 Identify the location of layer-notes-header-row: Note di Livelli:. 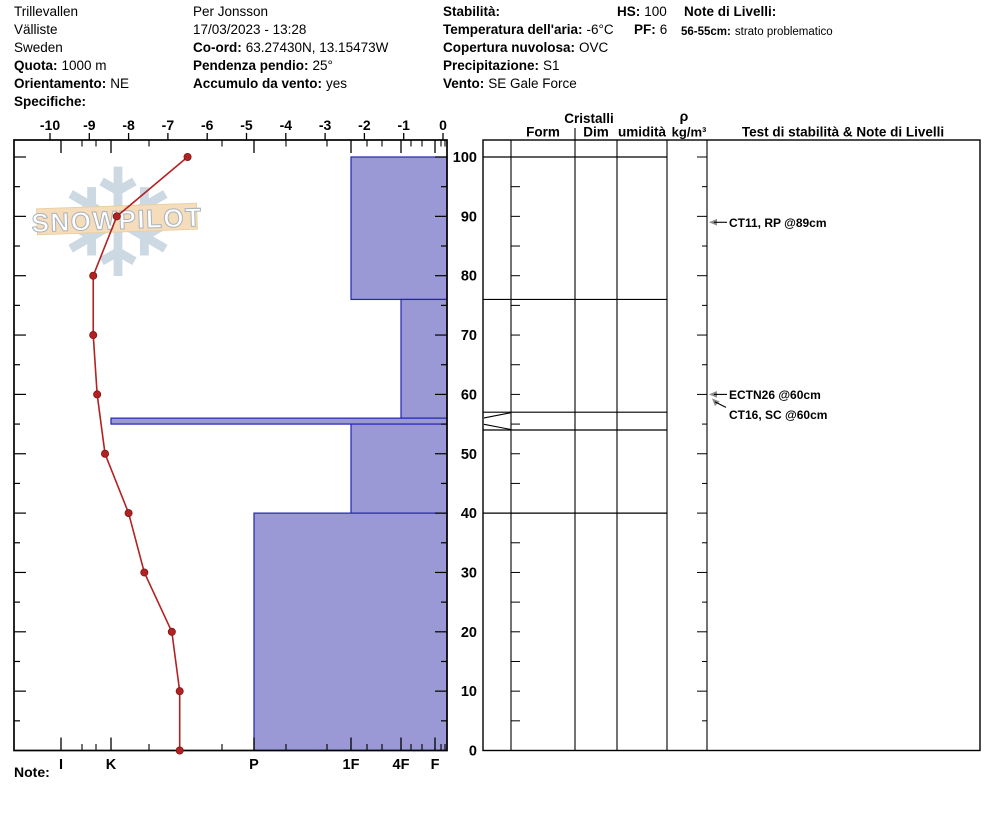
(730, 12).